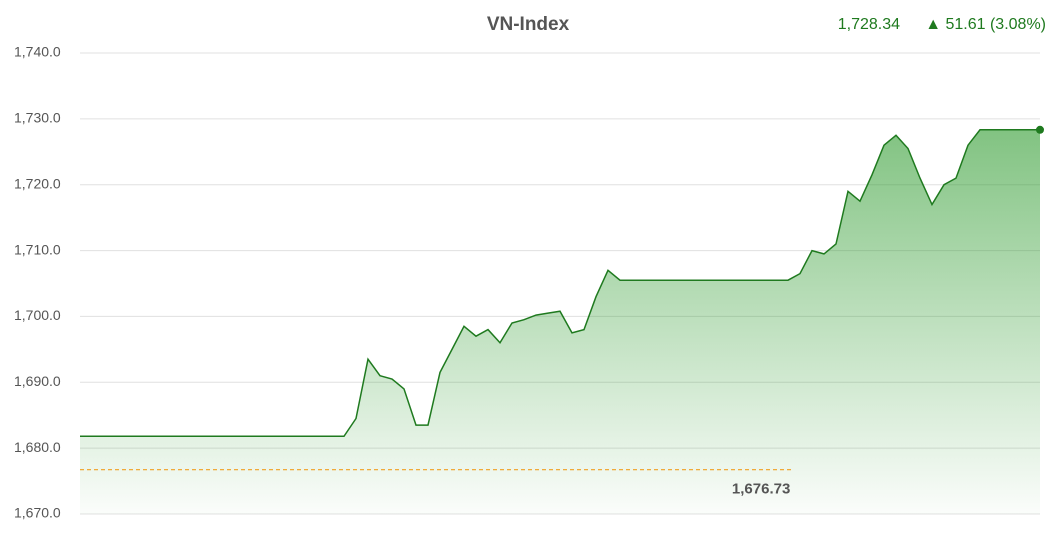 Image resolution: width=1053 pixels, height=538 pixels. Describe the element at coordinates (985, 24) in the screenshot. I see `change-value: ▲ 51.61 (3.08%)` at that location.